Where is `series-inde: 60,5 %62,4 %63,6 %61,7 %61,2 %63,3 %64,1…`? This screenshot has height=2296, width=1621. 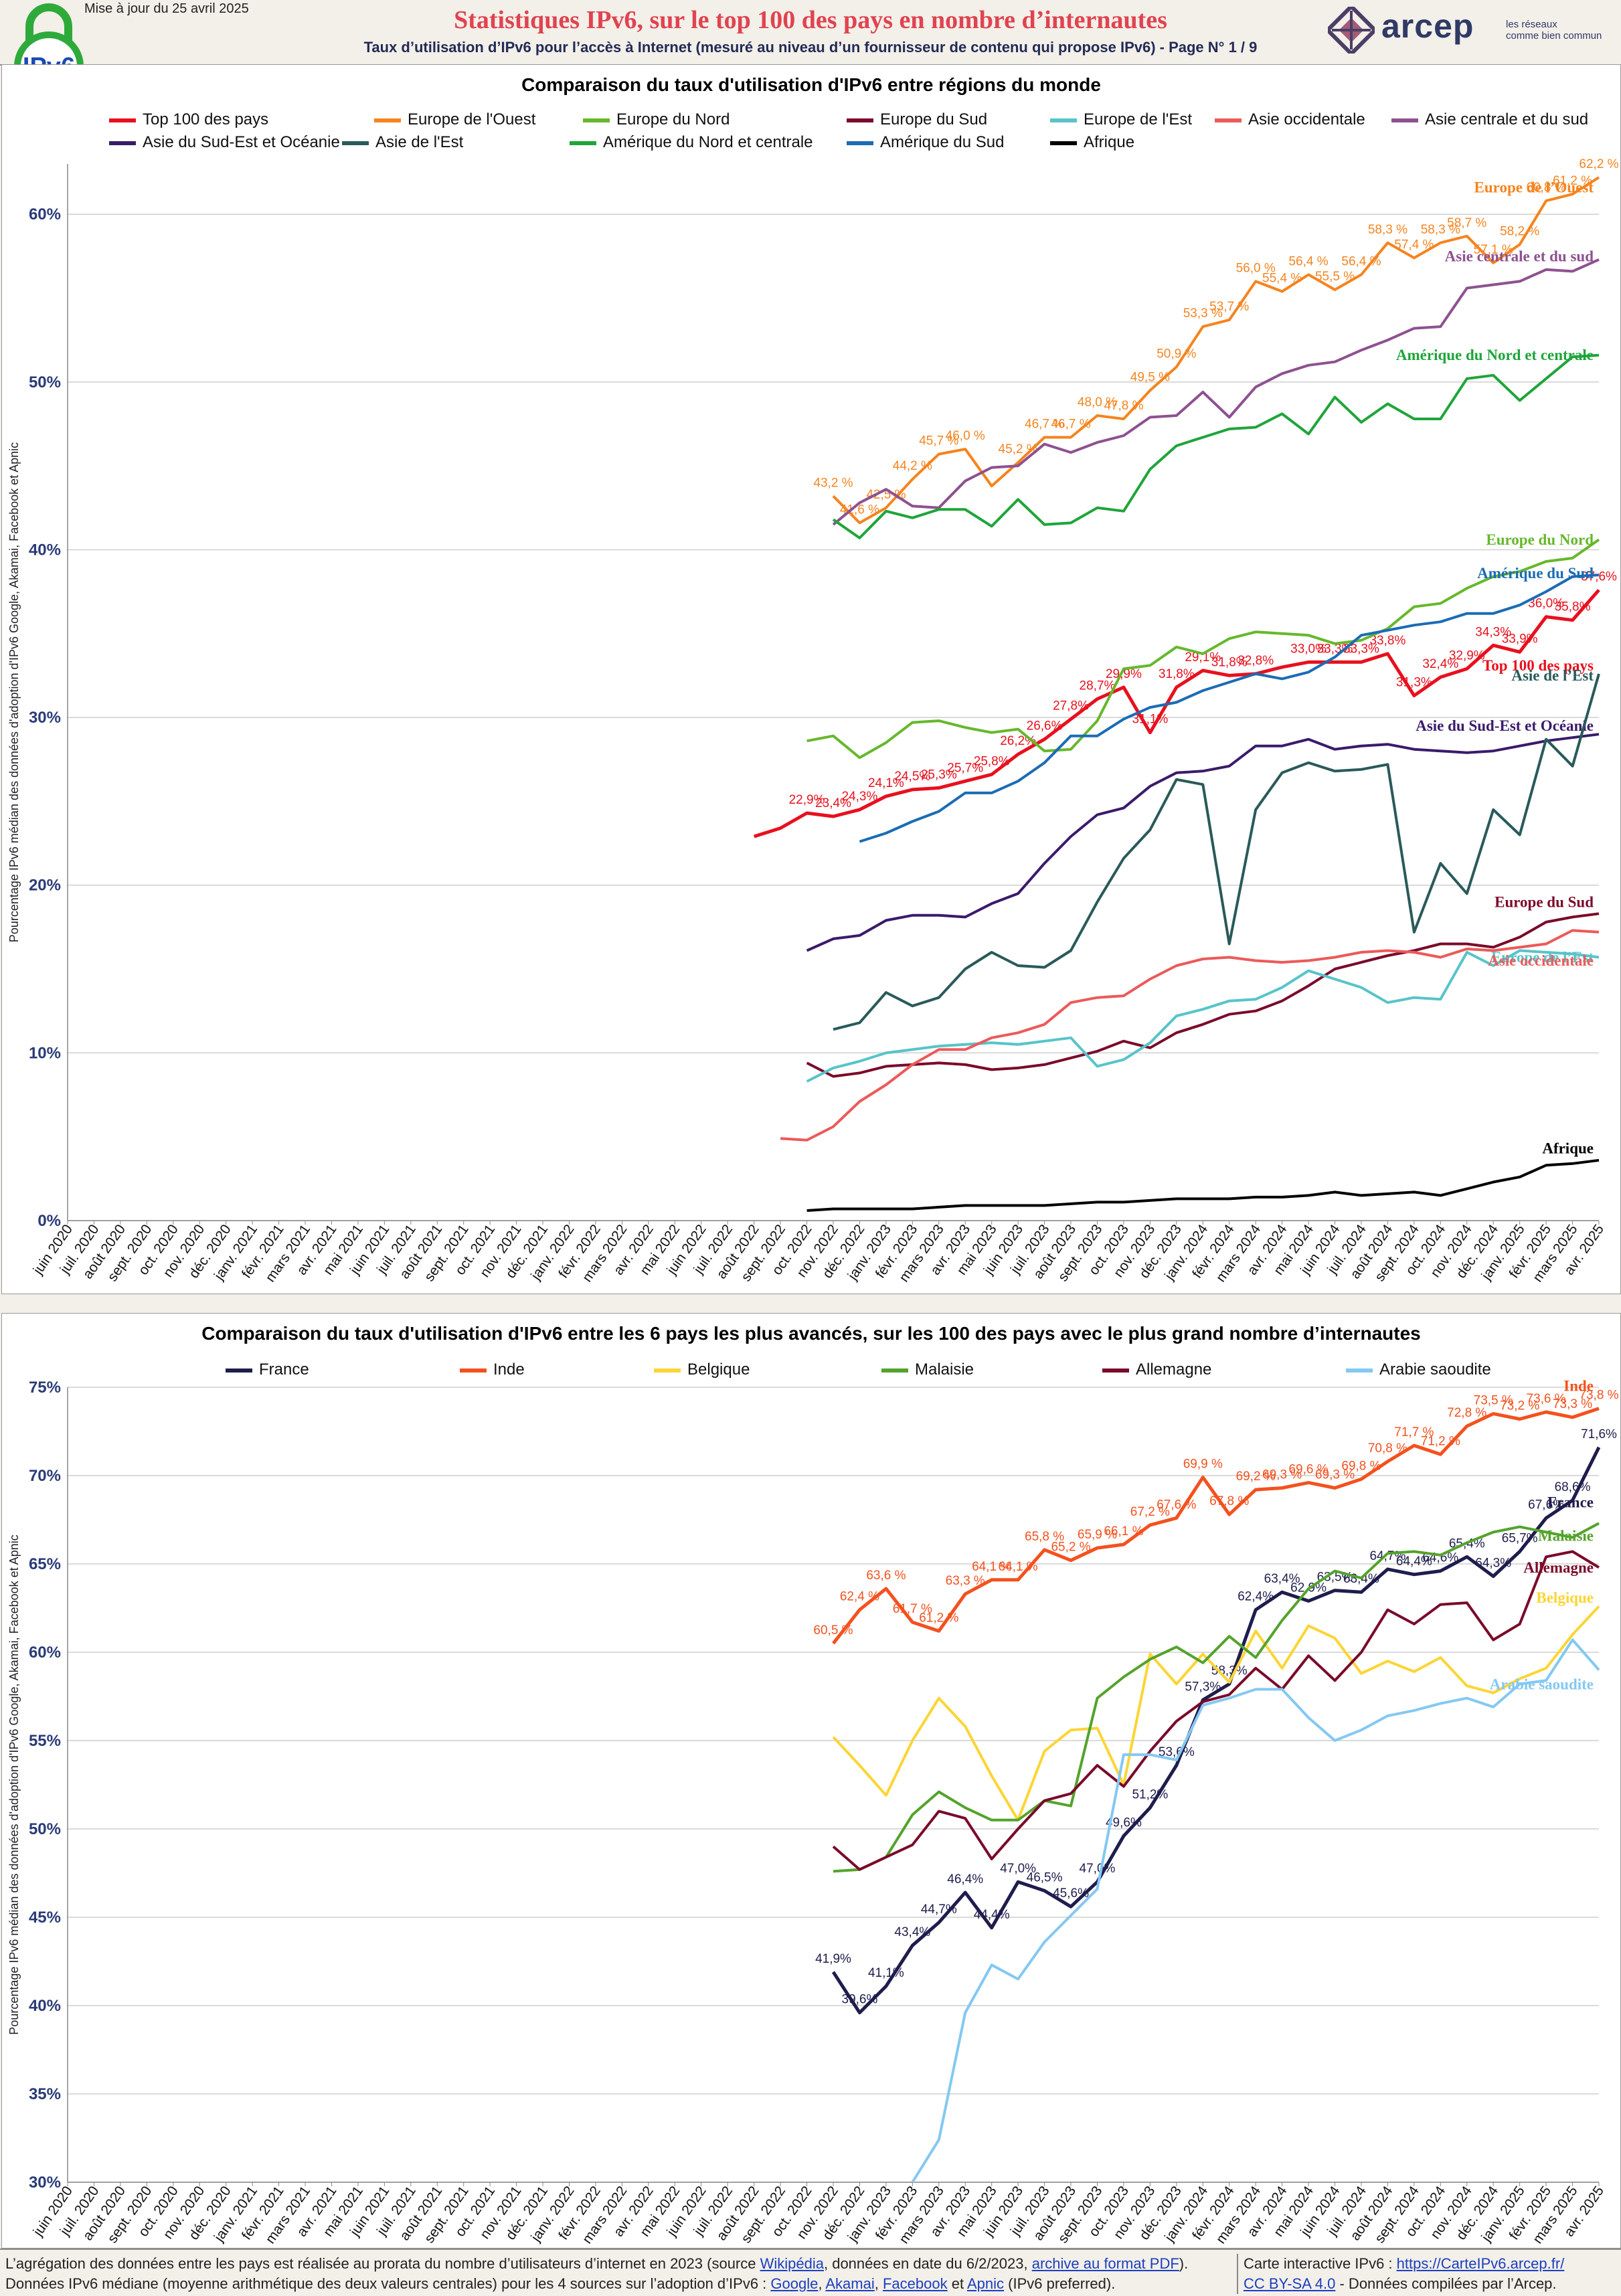 series-inde: 60,5 %62,4 %63,6 %61,7 %61,2 %63,3 %64,1… is located at coordinates (1216, 1511).